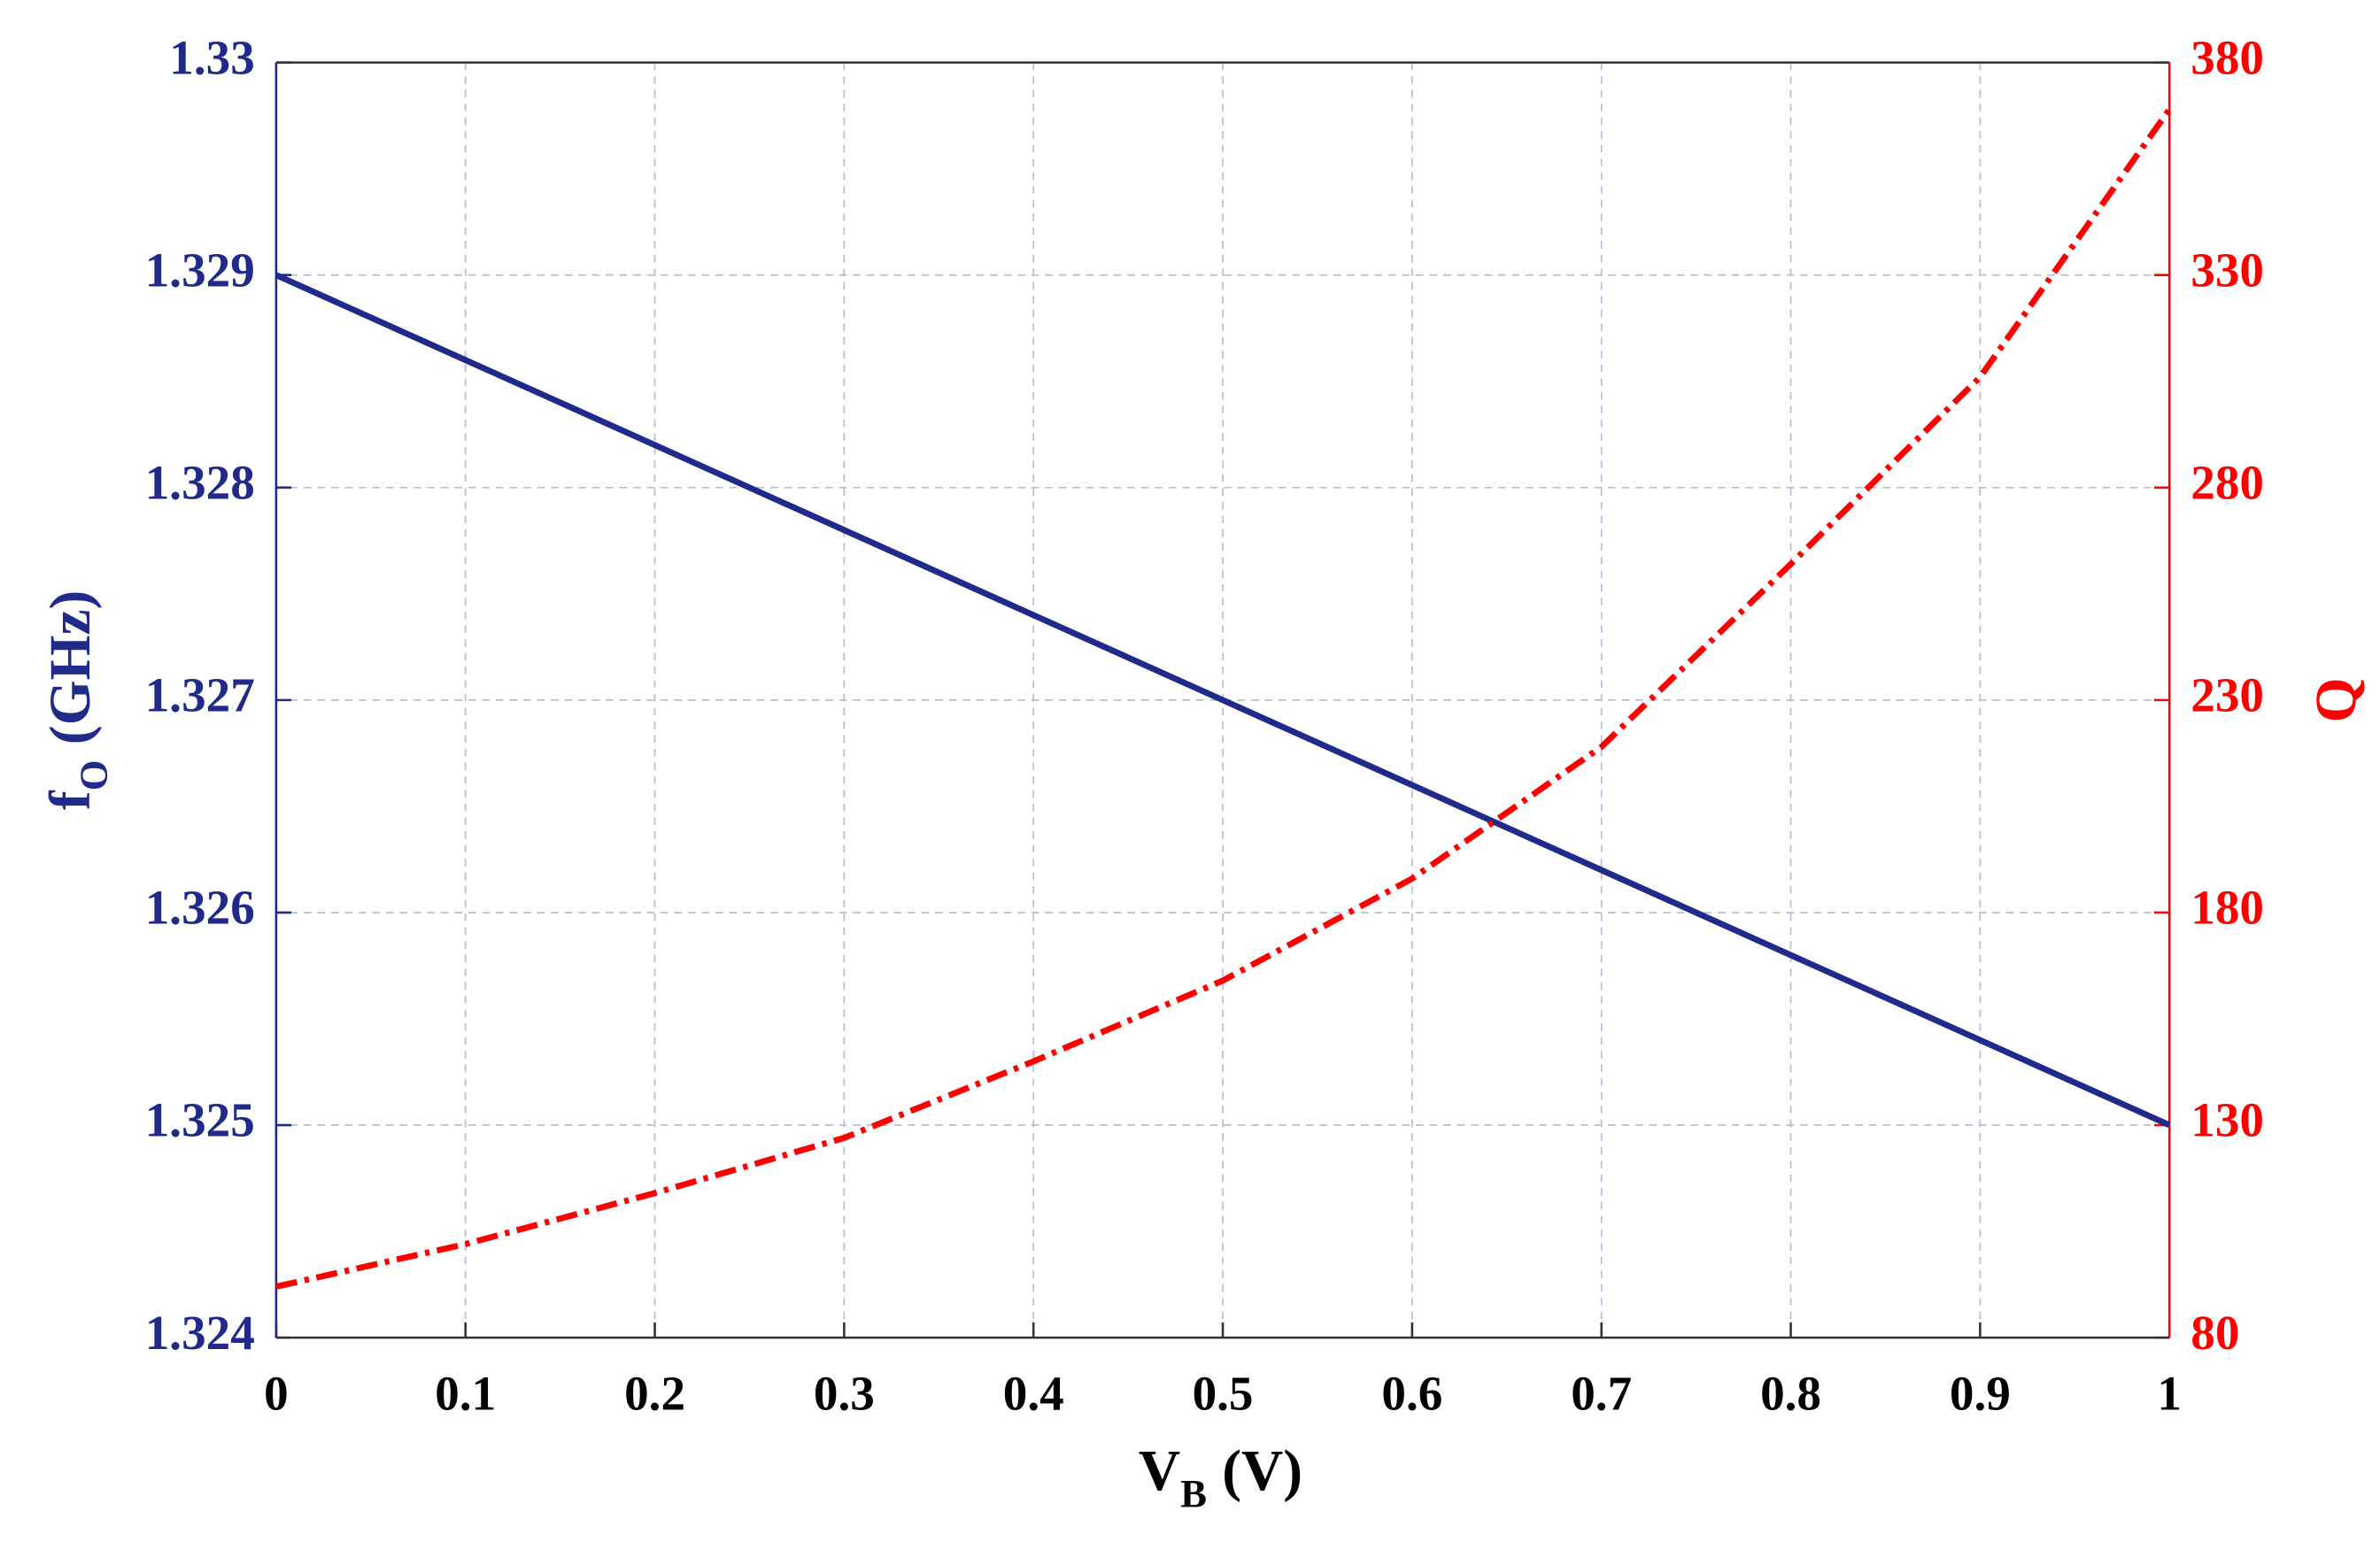 Image resolution: width=2380 pixels, height=1542 pixels. I want to click on x-tick-label: 0.9, so click(1980, 1394).